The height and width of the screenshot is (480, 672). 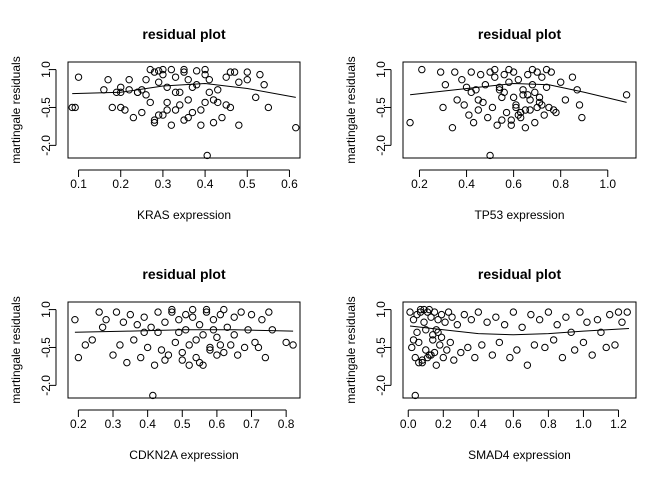 I want to click on x-tick-label: 0.4, so click(x=205, y=184).